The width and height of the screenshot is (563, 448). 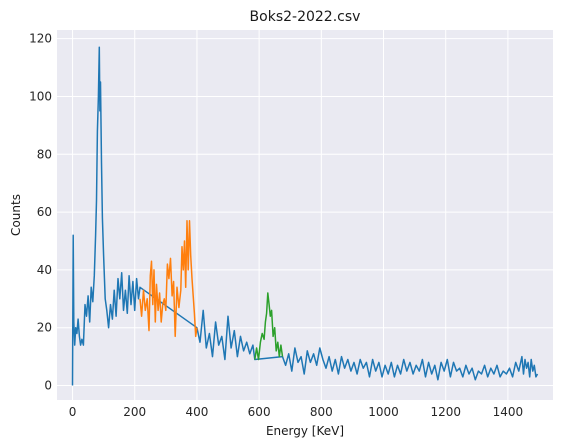 What do you see at coordinates (259, 412) in the screenshot?
I see `x-tick-label: 600` at bounding box center [259, 412].